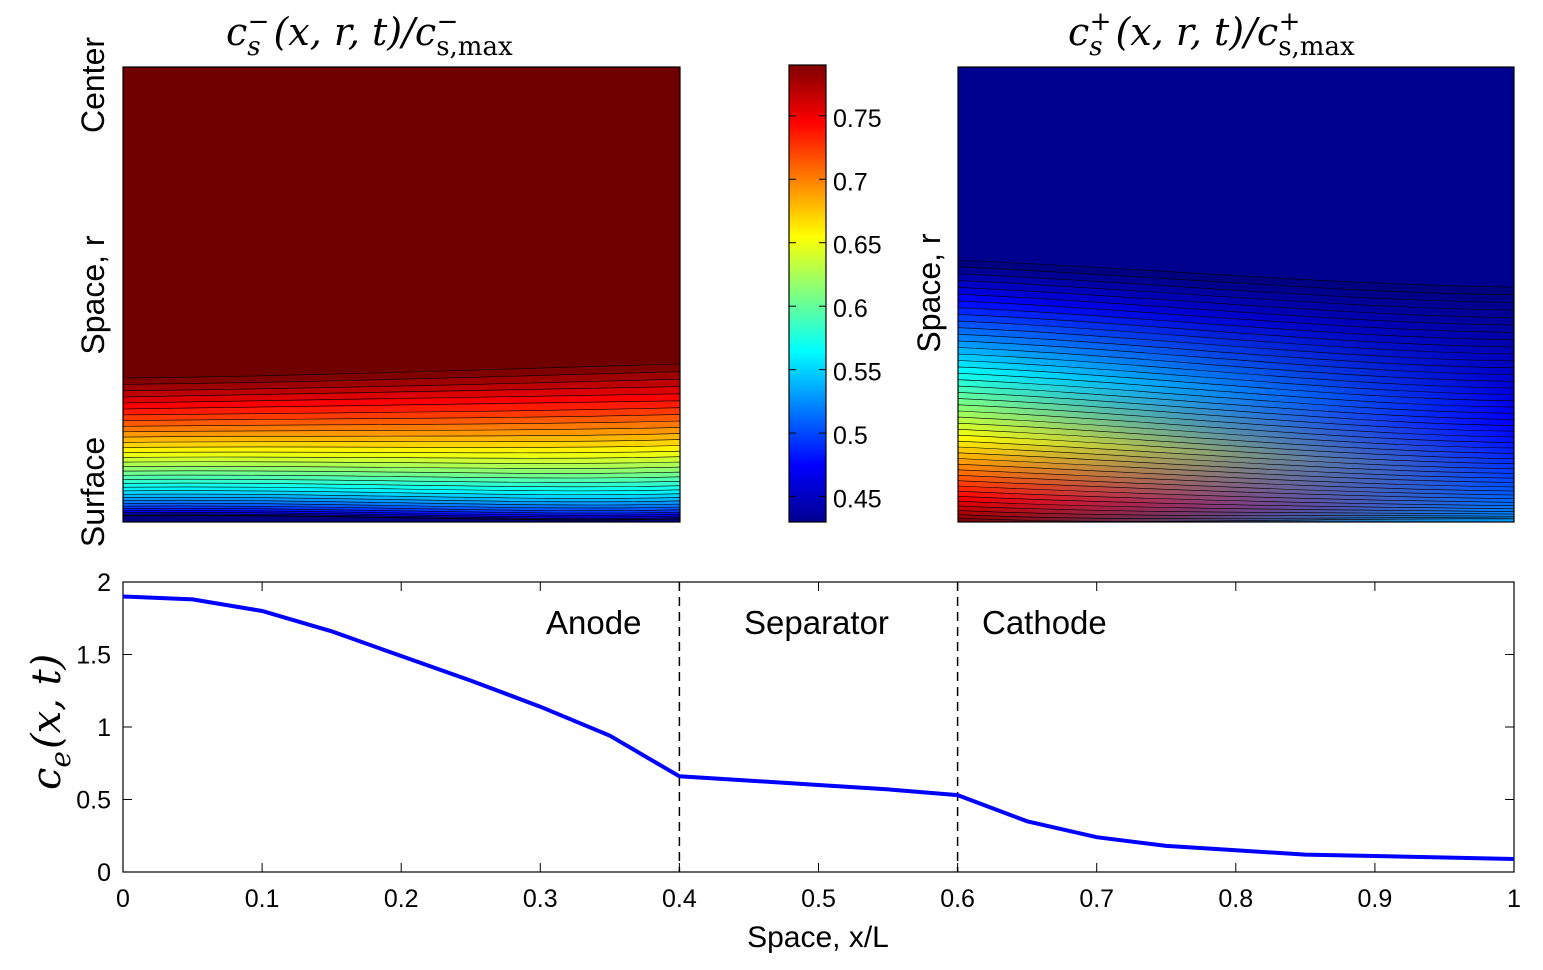 This screenshot has height=970, width=1543. I want to click on y-tick-label: 2, so click(104, 583).